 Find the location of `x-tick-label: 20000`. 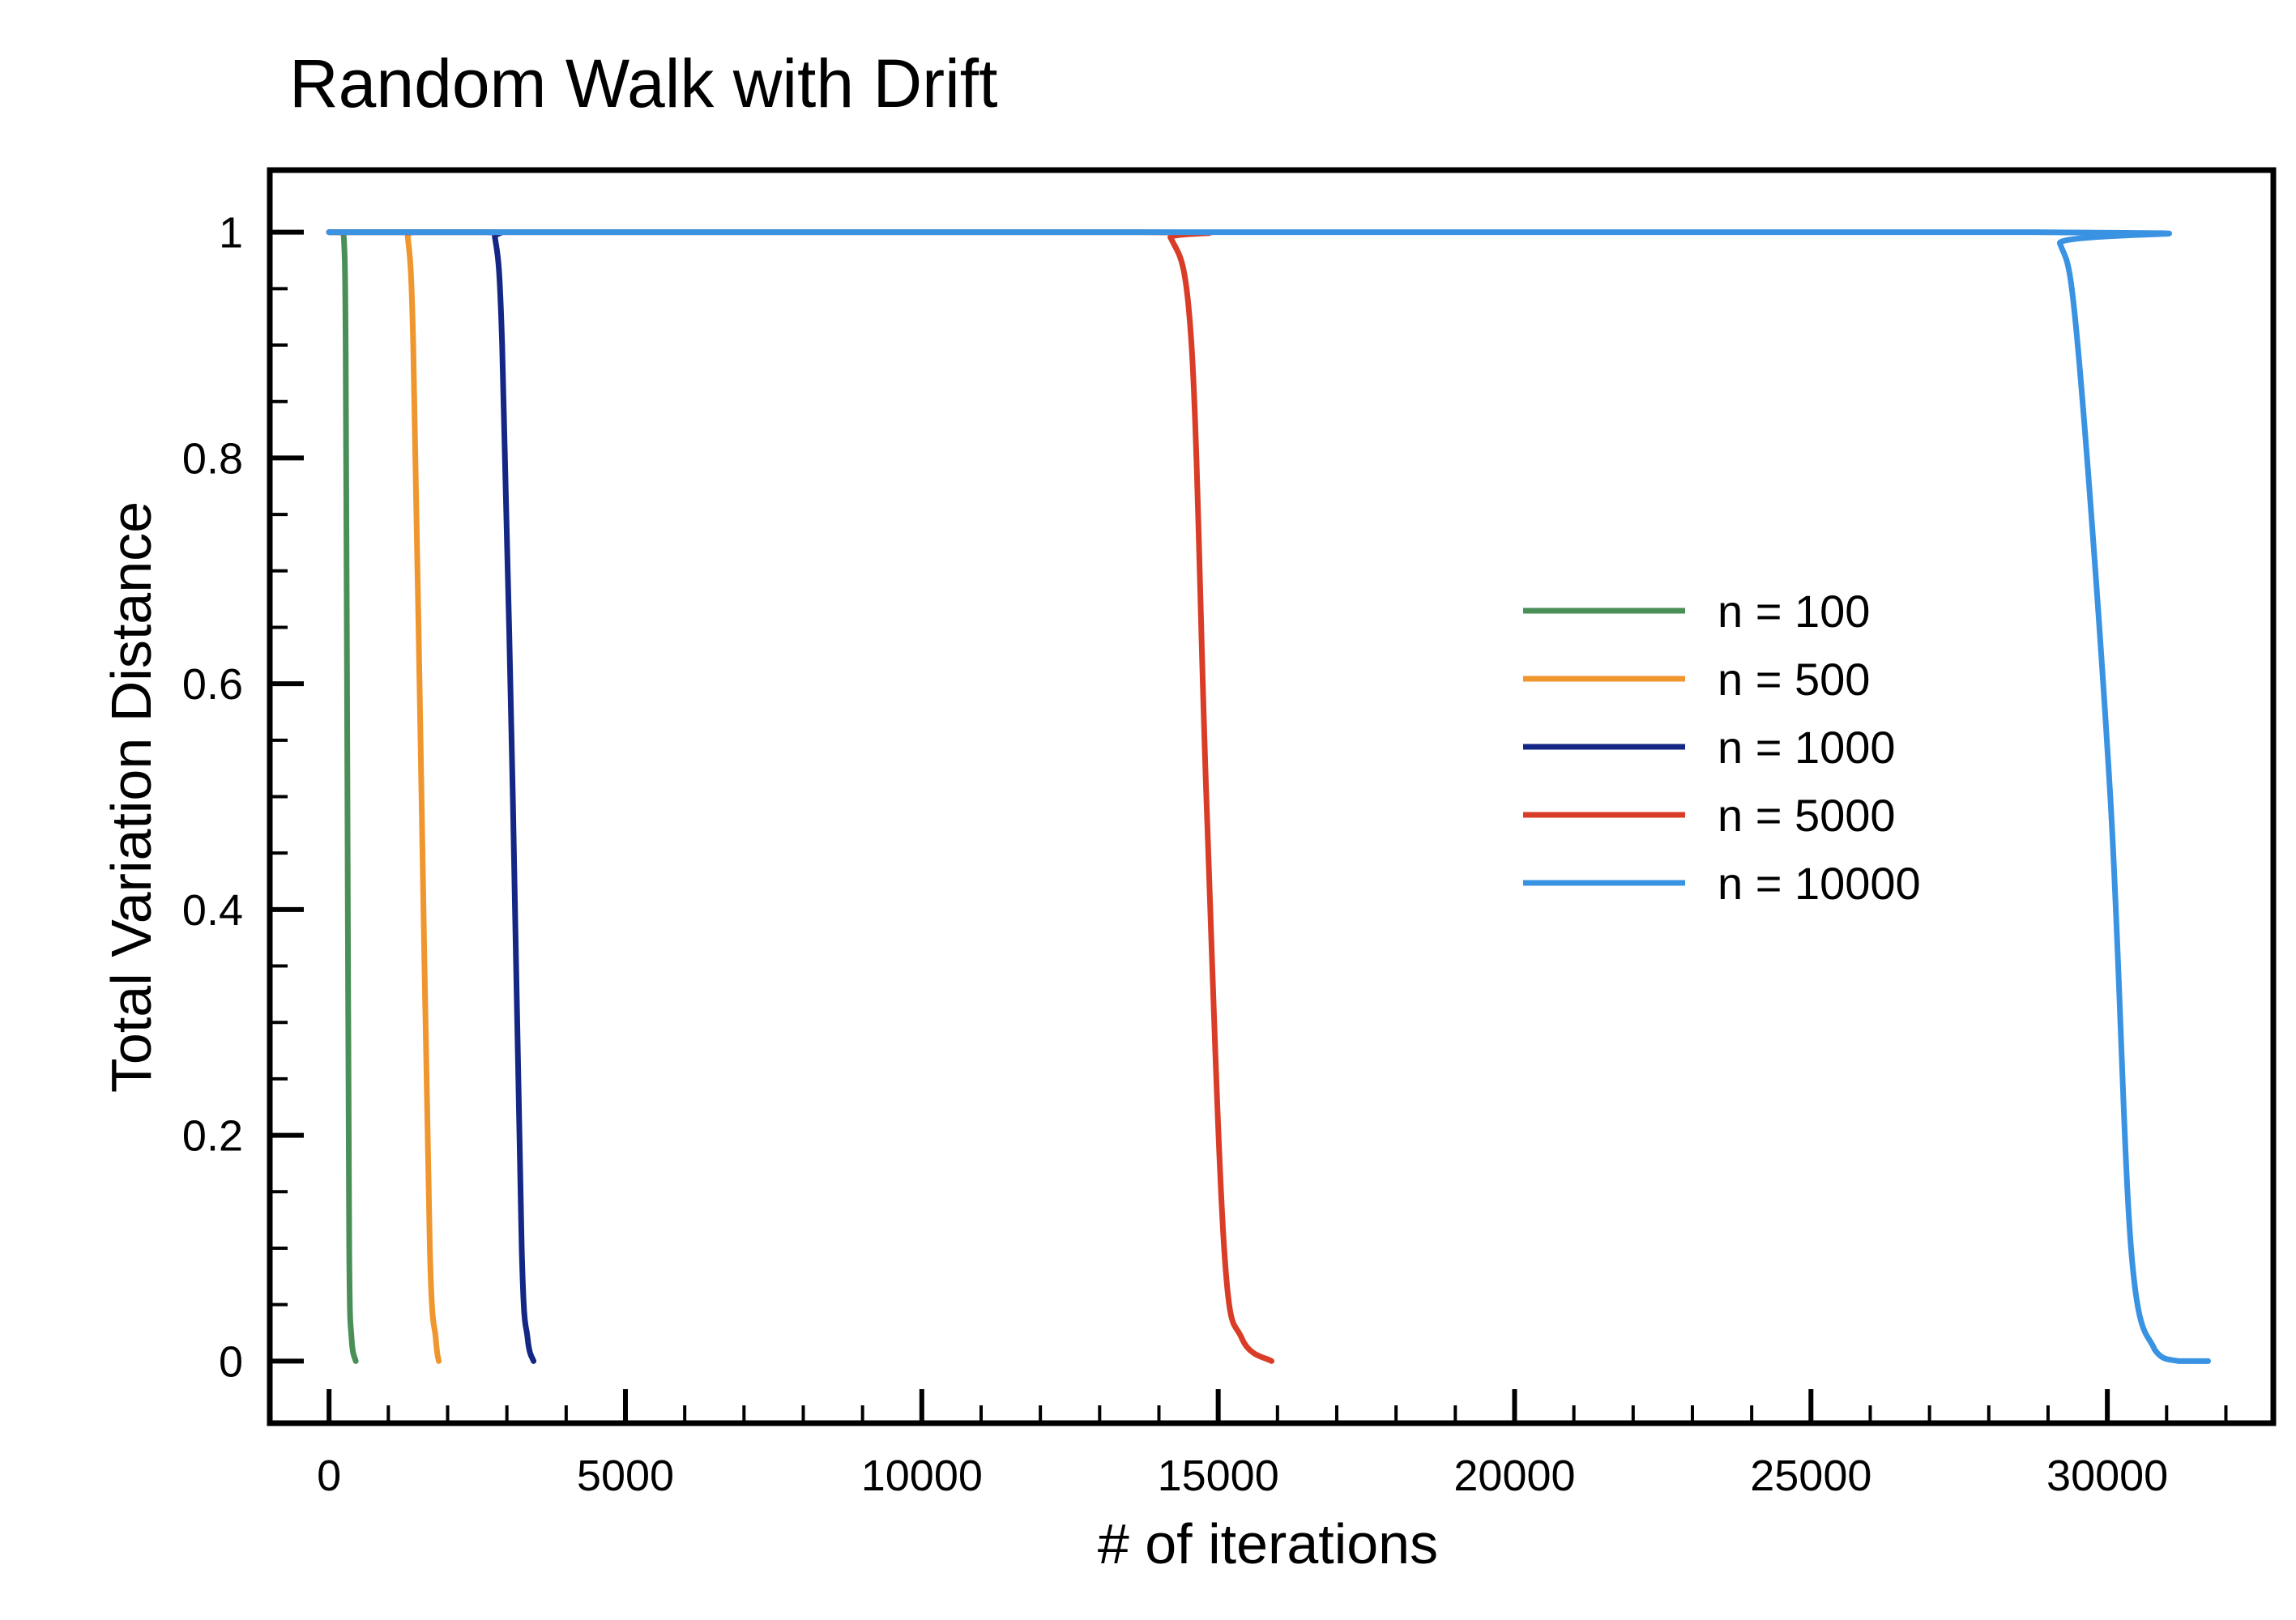

x-tick-label: 20000 is located at coordinates (1514, 1476).